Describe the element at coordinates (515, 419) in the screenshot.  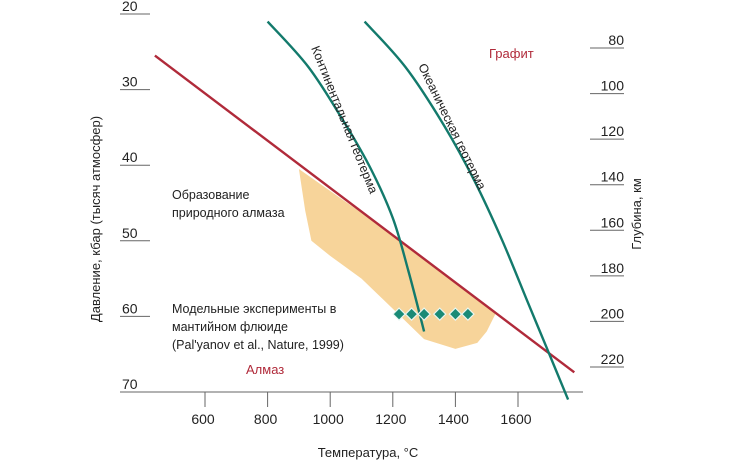
I see `x-tick-label: 1600` at that location.